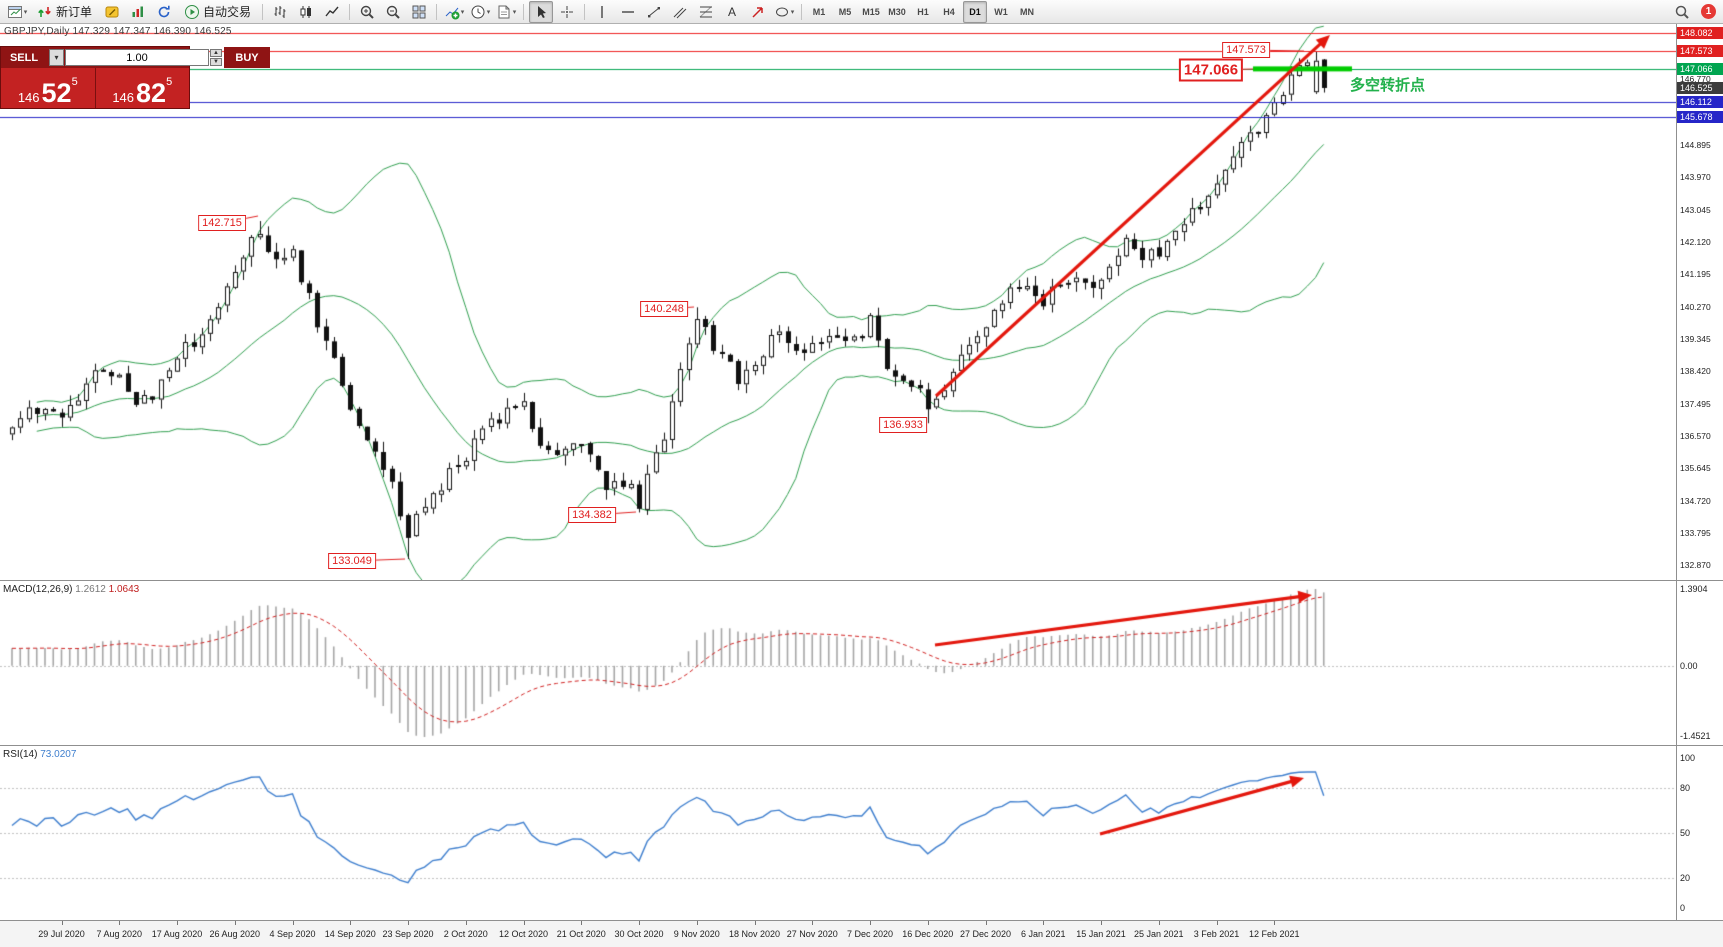  What do you see at coordinates (903, 425) in the screenshot?
I see `label-136-933: 136.933` at bounding box center [903, 425].